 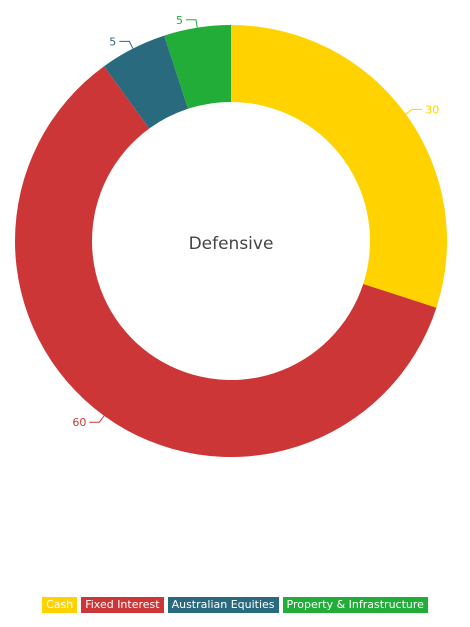 What do you see at coordinates (179, 20) in the screenshot?
I see `value-label-property-infrastructure: 5` at bounding box center [179, 20].